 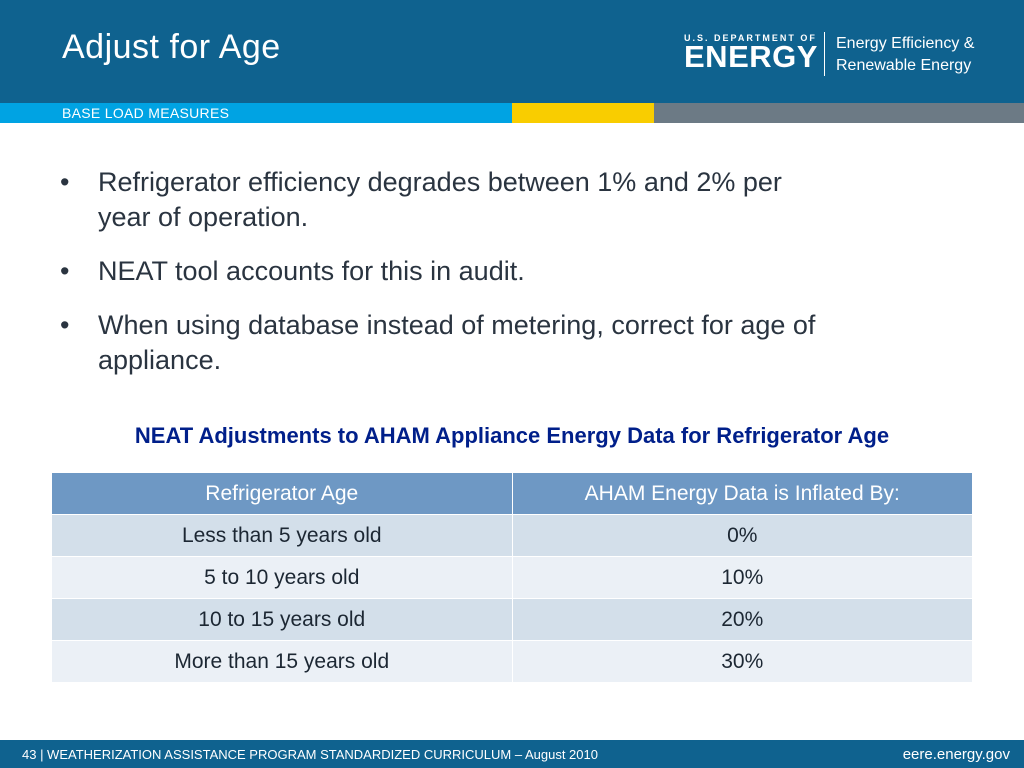 What do you see at coordinates (839, 113) in the screenshot?
I see `band-gray` at bounding box center [839, 113].